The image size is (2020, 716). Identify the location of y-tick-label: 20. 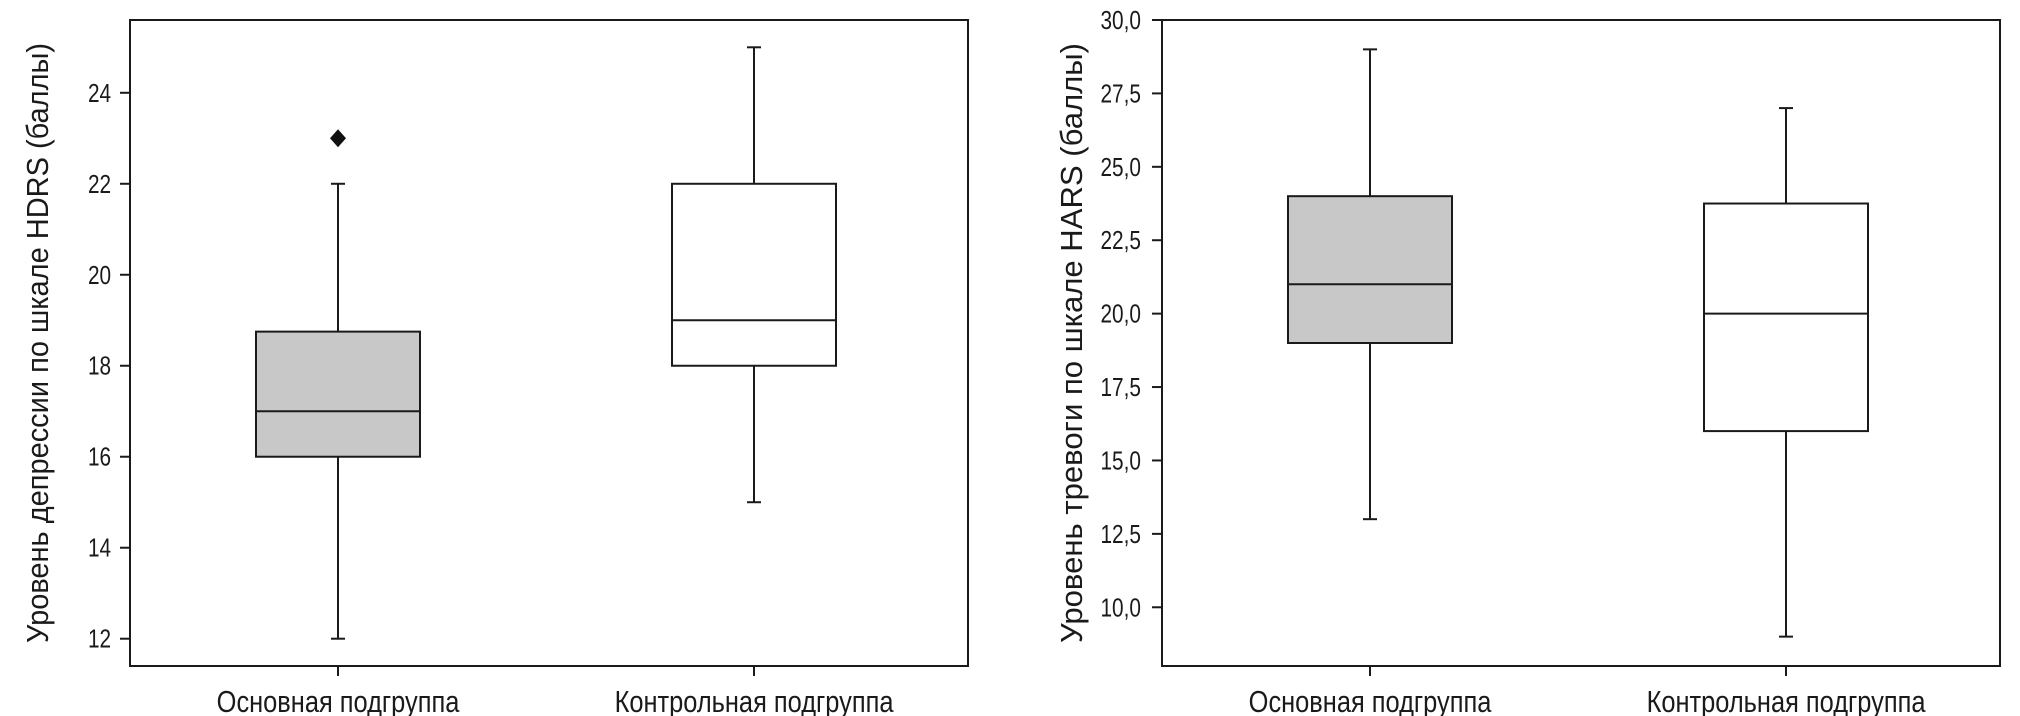
(99, 275).